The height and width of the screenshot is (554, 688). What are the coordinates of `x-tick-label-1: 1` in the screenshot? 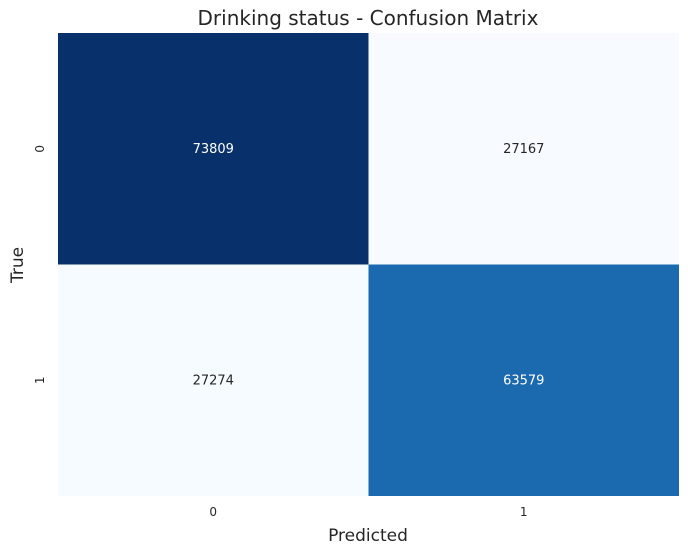 It's located at (524, 512).